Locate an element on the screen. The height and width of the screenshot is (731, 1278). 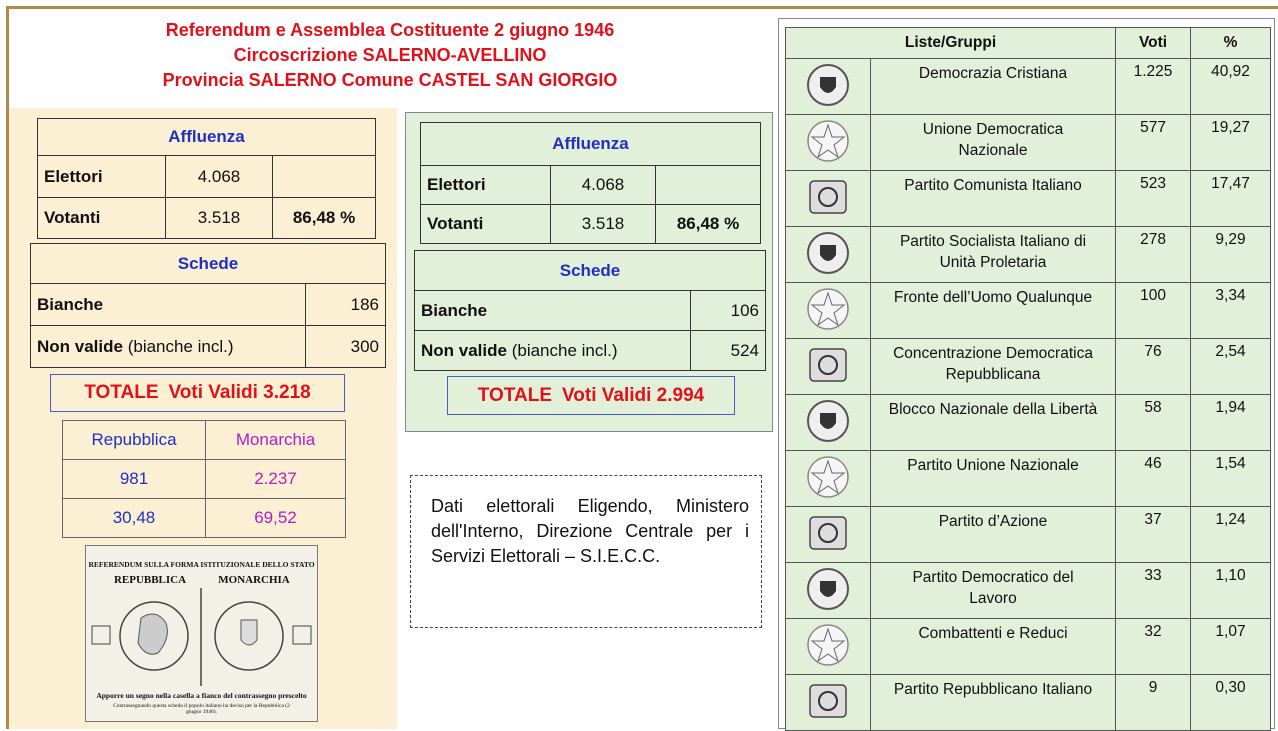
total-box: TOTALE Voti Validi 3.218 is located at coordinates (197, 393).